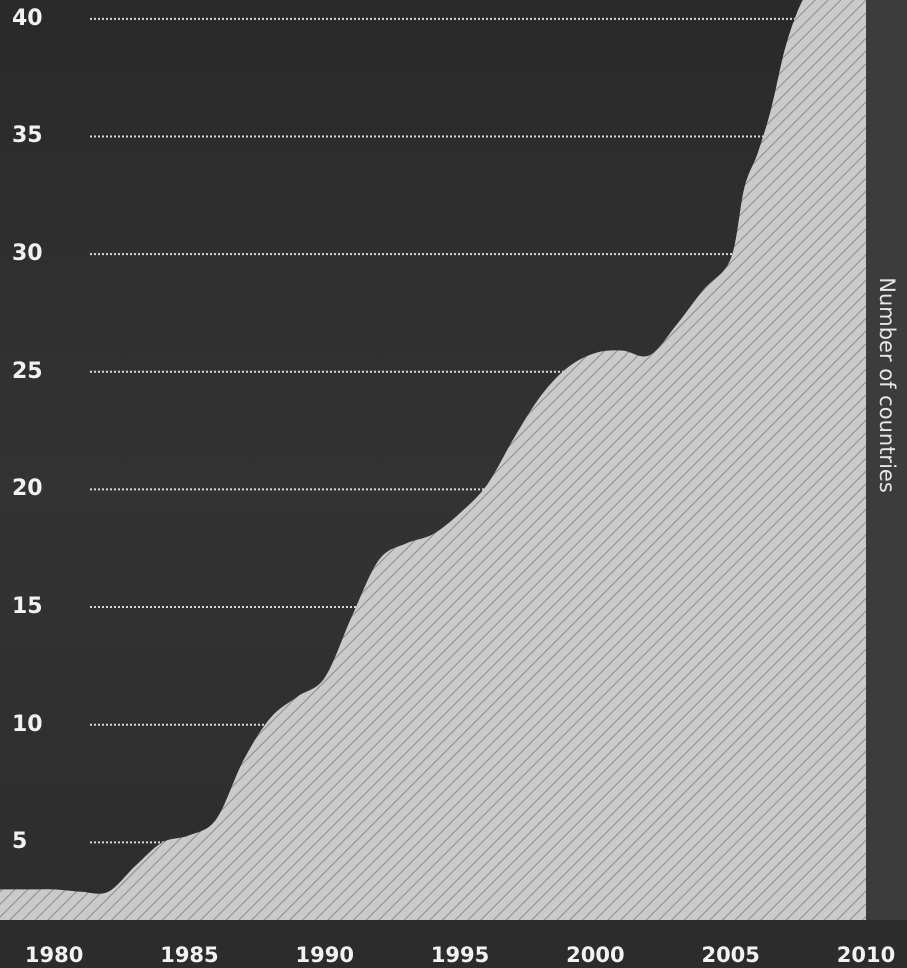  Describe the element at coordinates (27, 607) in the screenshot. I see `y-tick-label: 15` at that location.